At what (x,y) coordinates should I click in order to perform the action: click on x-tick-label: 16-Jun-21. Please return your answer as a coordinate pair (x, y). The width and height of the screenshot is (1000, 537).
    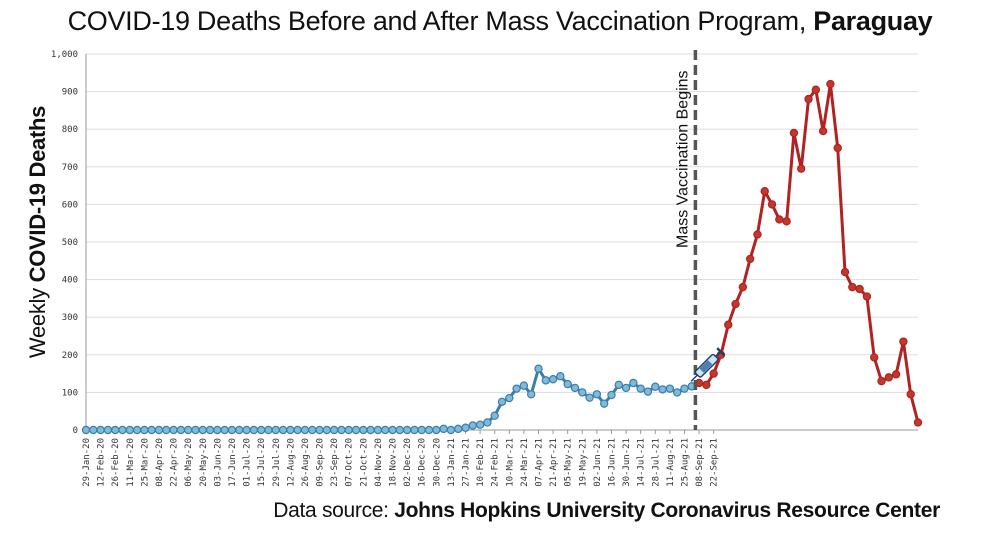
    Looking at the image, I should click on (612, 462).